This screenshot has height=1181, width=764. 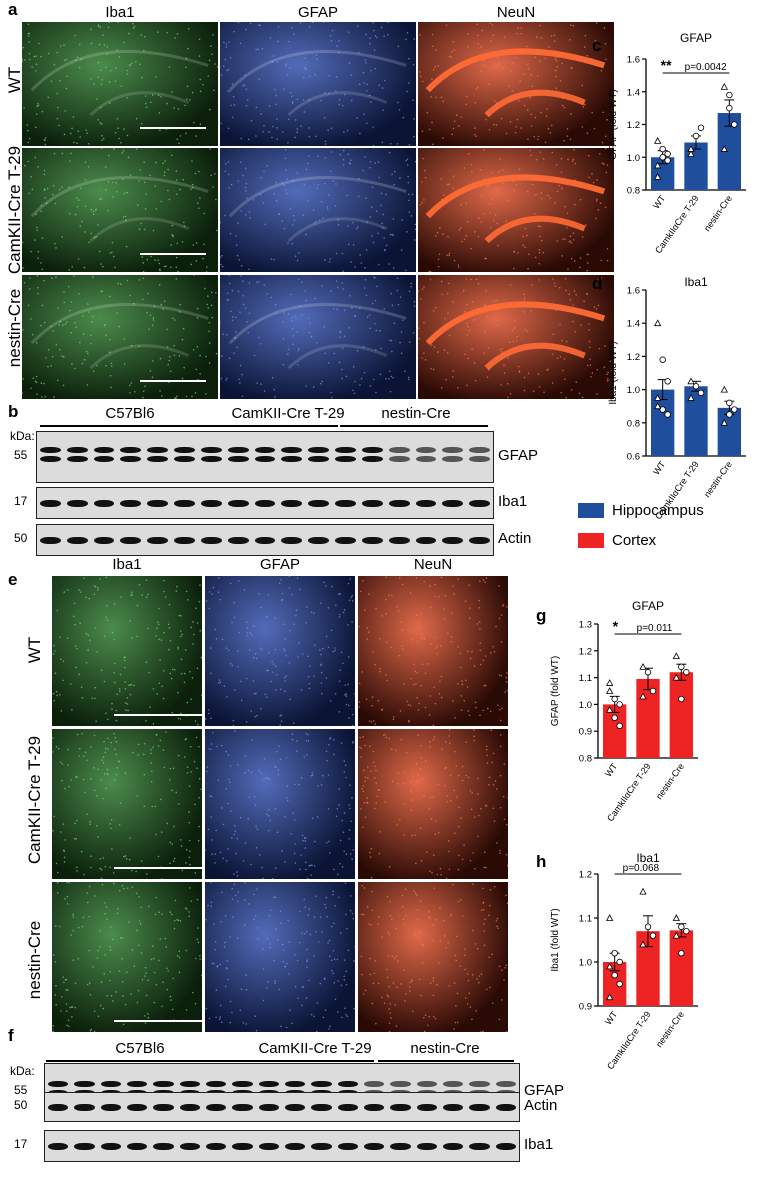 What do you see at coordinates (282, 1146) in the screenshot?
I see `blot-strip-iba1` at bounding box center [282, 1146].